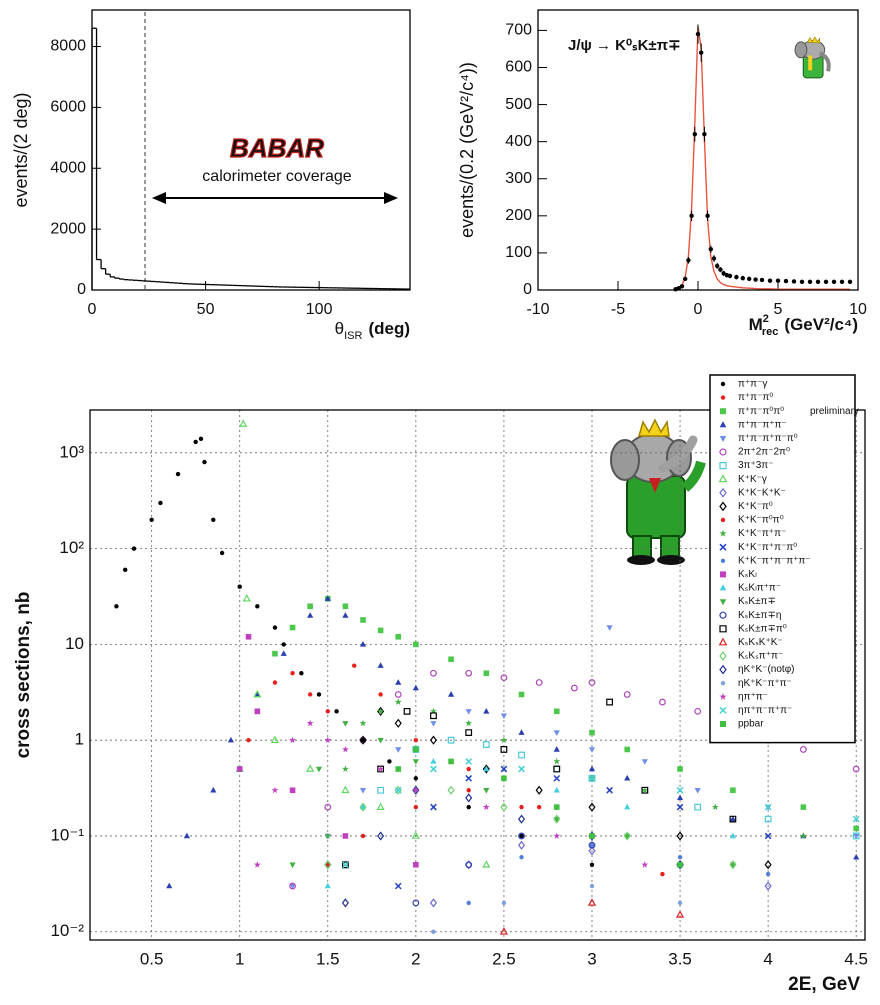 This screenshot has width=880, height=1005. I want to click on y-tick-label: 600, so click(518, 67).